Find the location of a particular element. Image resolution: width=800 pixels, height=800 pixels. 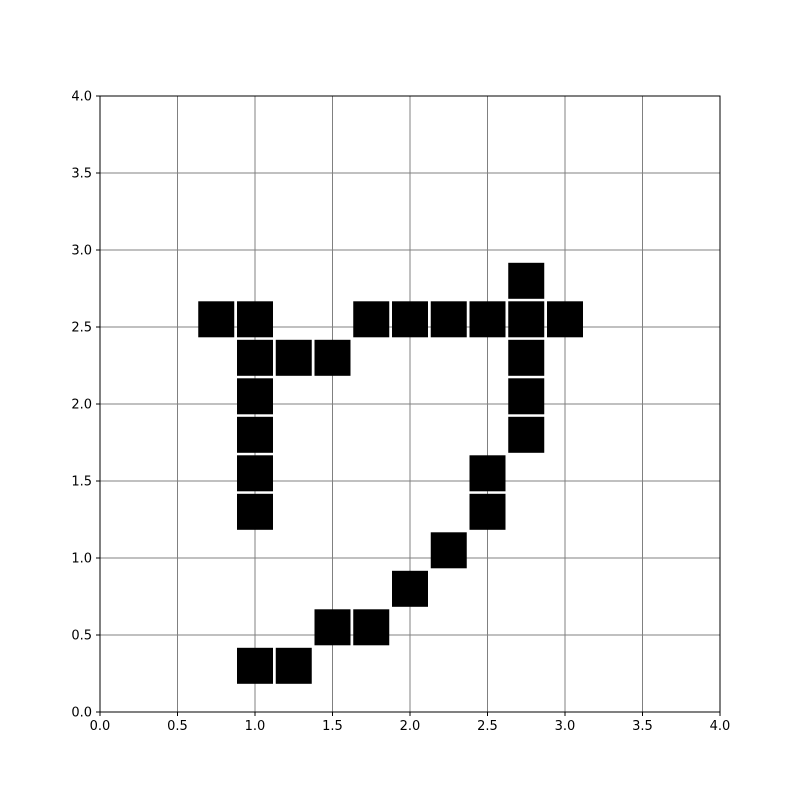

y-tick-label: 0.5 is located at coordinates (81, 636).